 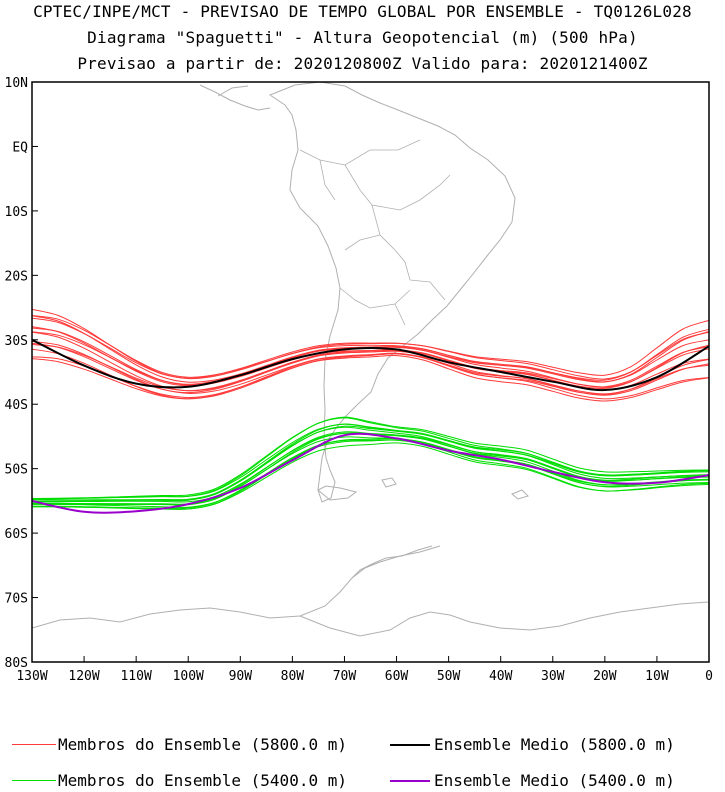 What do you see at coordinates (241, 676) in the screenshot?
I see `x-tick-label: 90W` at bounding box center [241, 676].